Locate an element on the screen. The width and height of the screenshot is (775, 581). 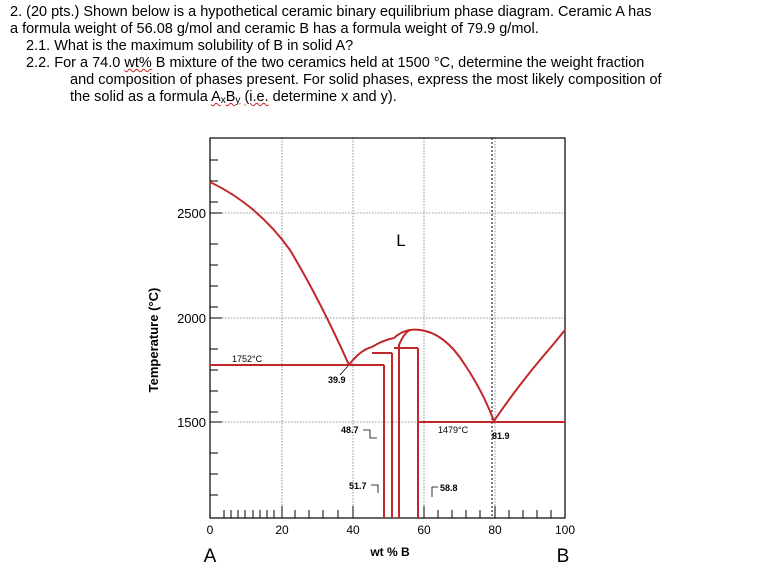
liquidus-right is located at coordinates (457, 375).